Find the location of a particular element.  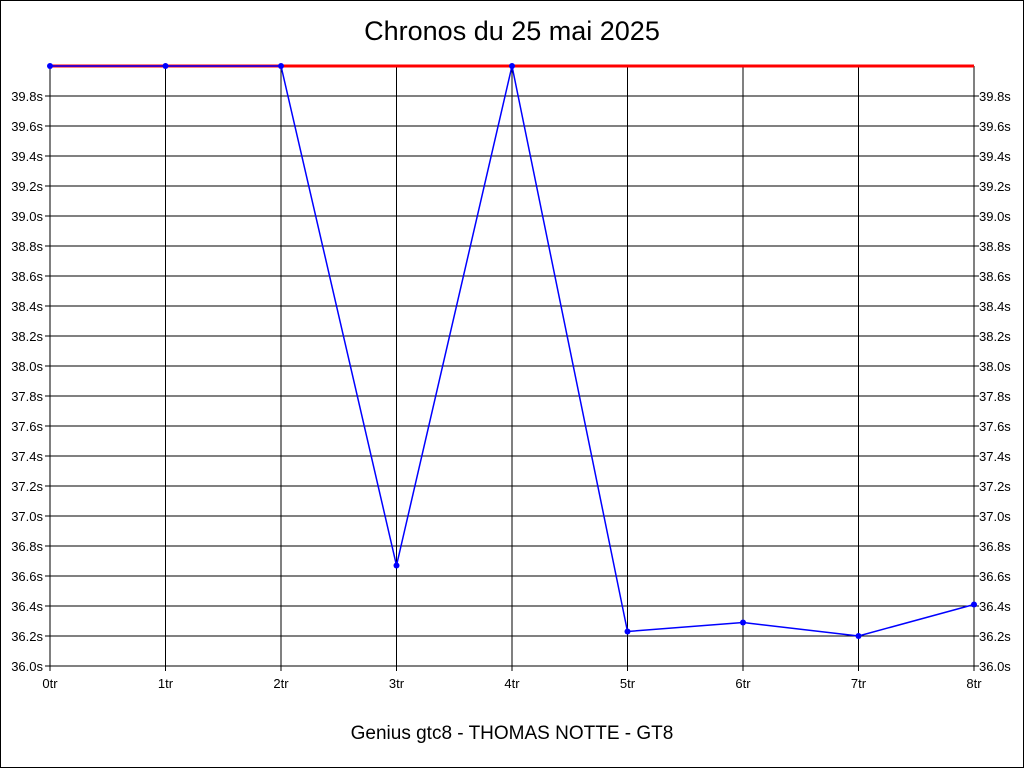

y-tick-label-right: 39.2s is located at coordinates (995, 186).